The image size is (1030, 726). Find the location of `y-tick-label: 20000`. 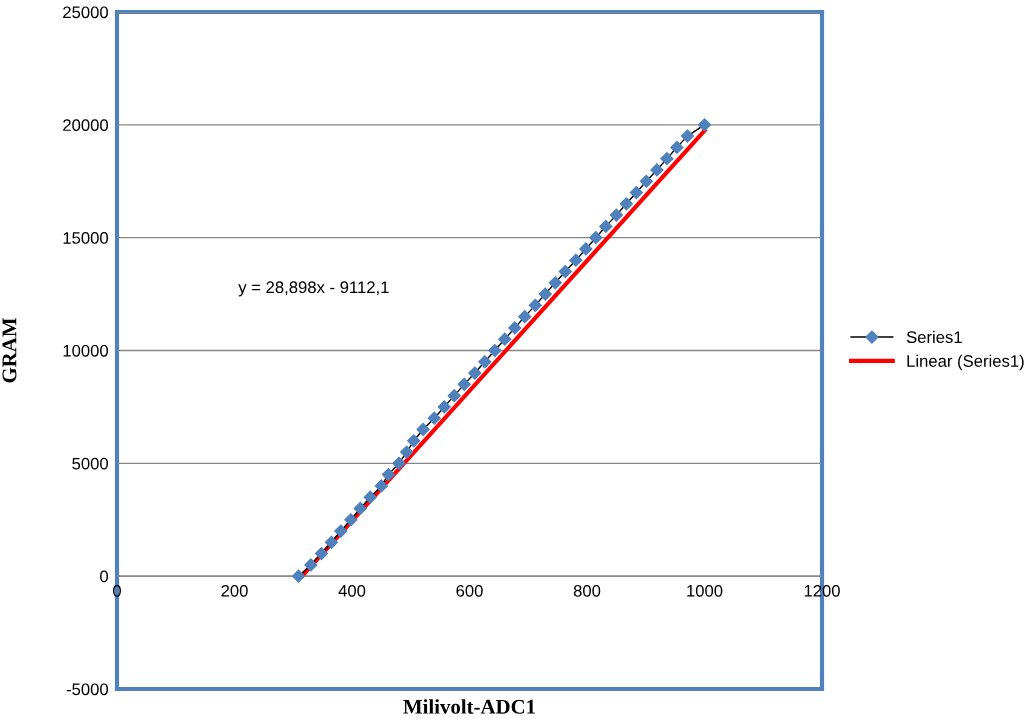

y-tick-label: 20000 is located at coordinates (86, 125).